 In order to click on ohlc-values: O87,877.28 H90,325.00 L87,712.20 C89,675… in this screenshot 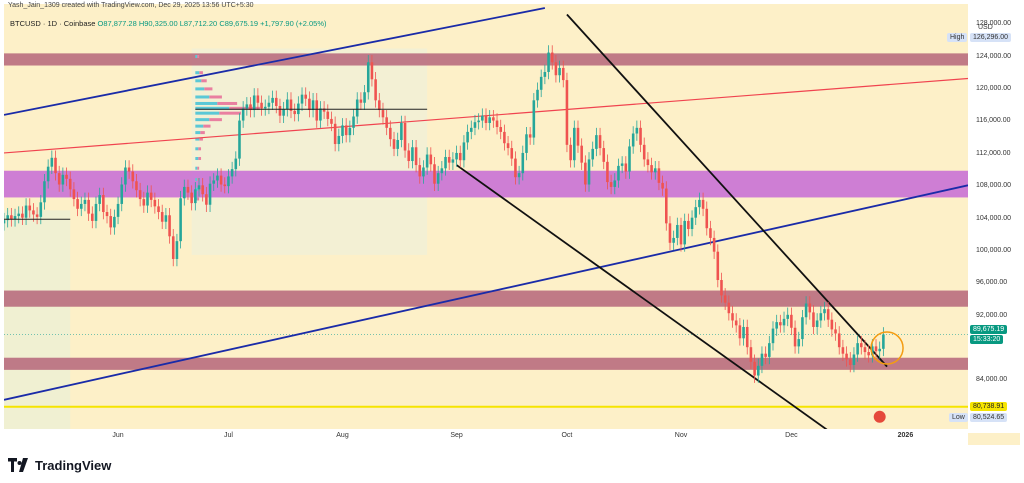, I will do `click(212, 23)`.